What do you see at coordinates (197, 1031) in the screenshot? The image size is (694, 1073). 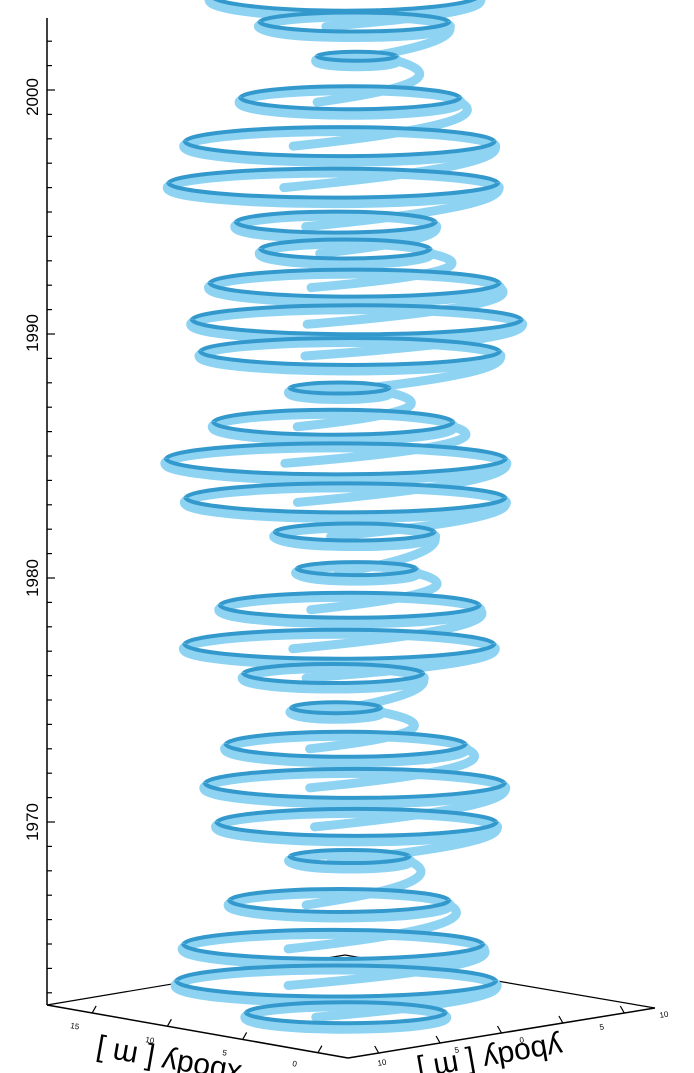 I see `x-axis-line` at bounding box center [197, 1031].